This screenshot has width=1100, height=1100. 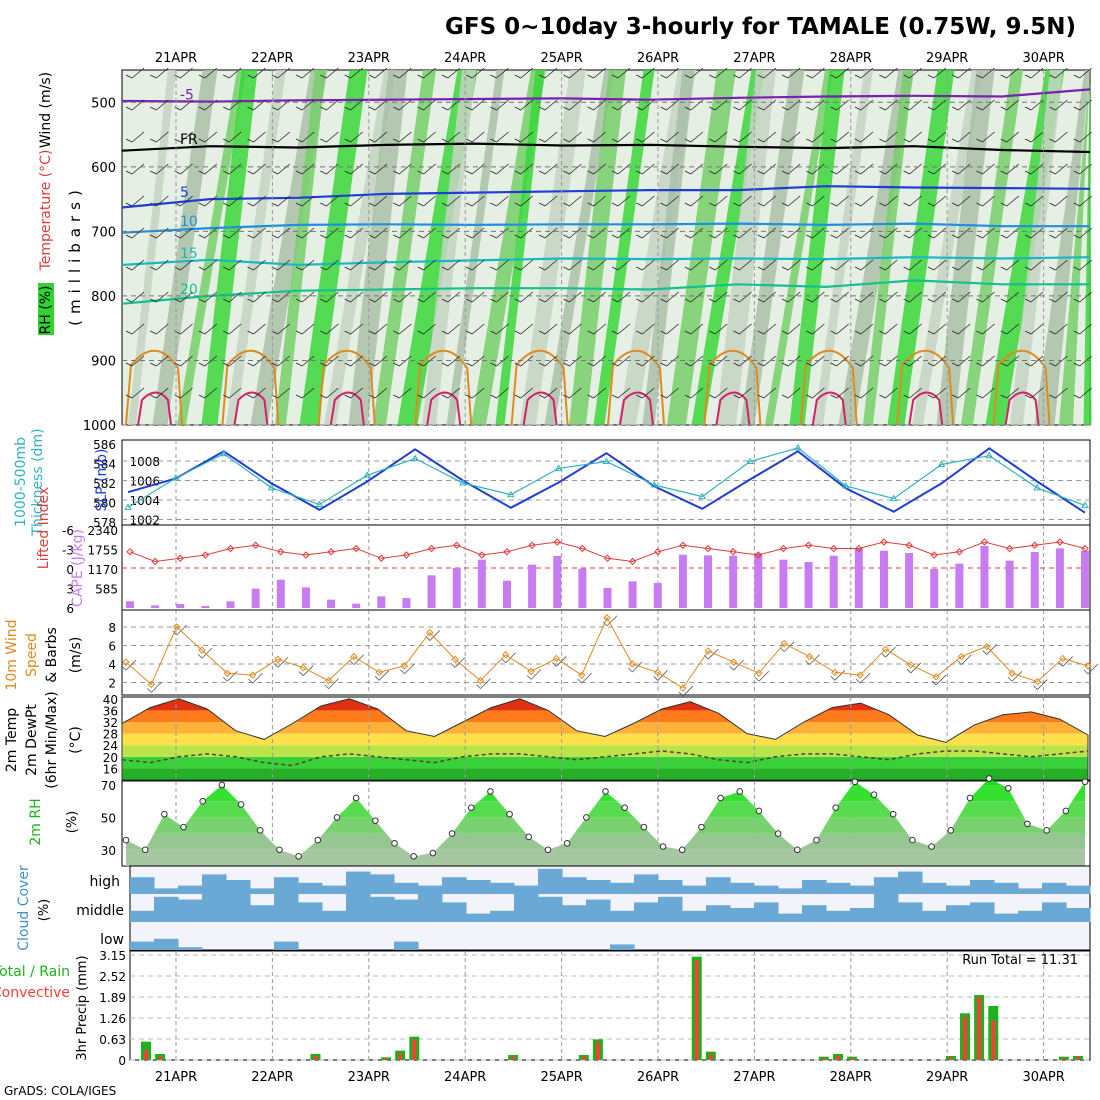 What do you see at coordinates (658, 58) in the screenshot?
I see `top-date-label: 26APR` at bounding box center [658, 58].